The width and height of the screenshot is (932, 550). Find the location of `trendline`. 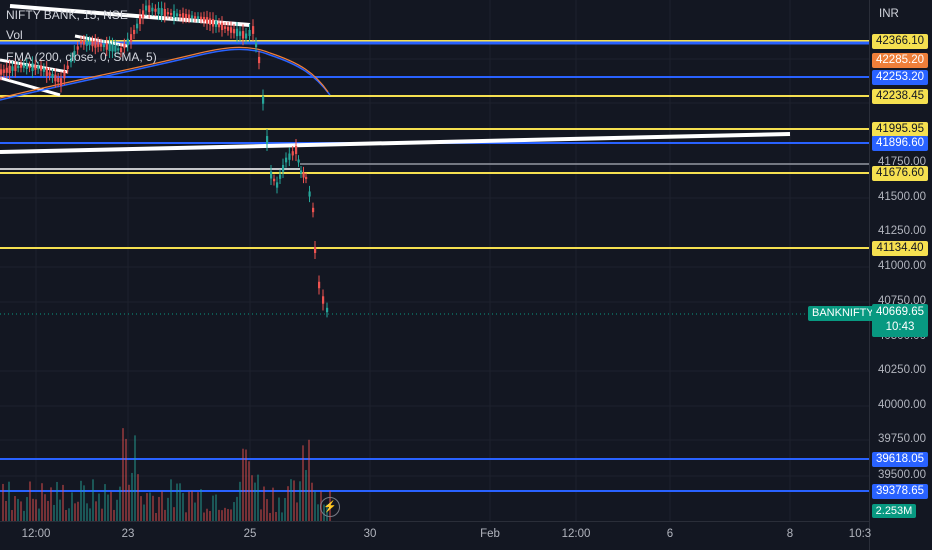

trendline is located at coordinates (30, 86).